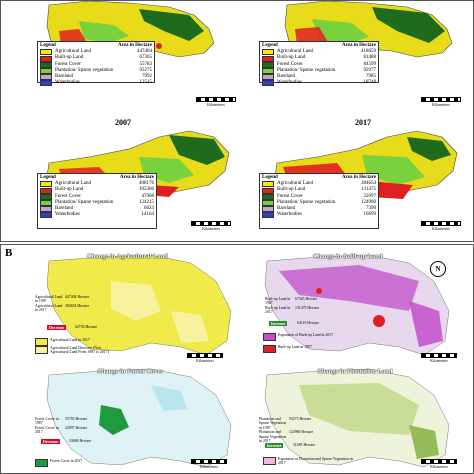 This screenshot has width=474, height=474. I want to click on legend-row: Forest Cover 55783, so click(96, 65).